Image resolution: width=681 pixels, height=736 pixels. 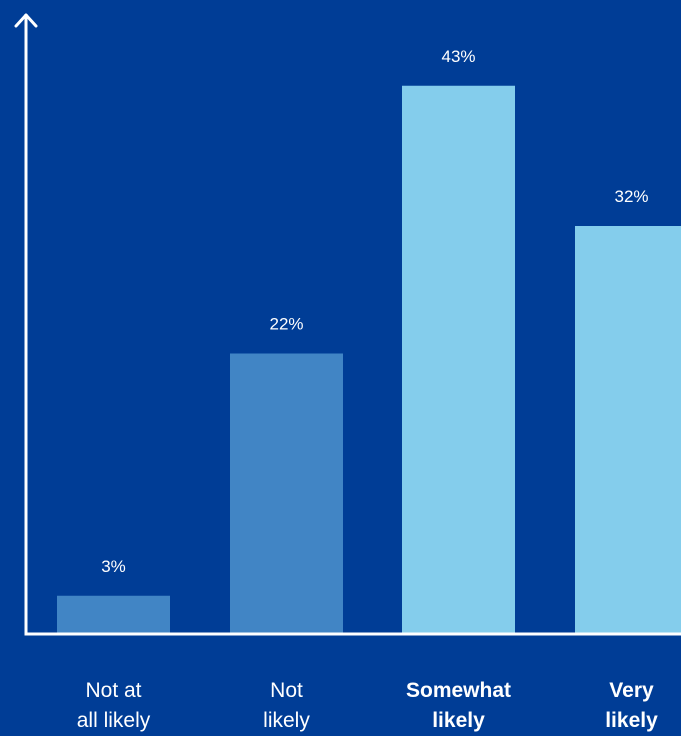 What do you see at coordinates (458, 56) in the screenshot?
I see `data-label-3: 43%` at bounding box center [458, 56].